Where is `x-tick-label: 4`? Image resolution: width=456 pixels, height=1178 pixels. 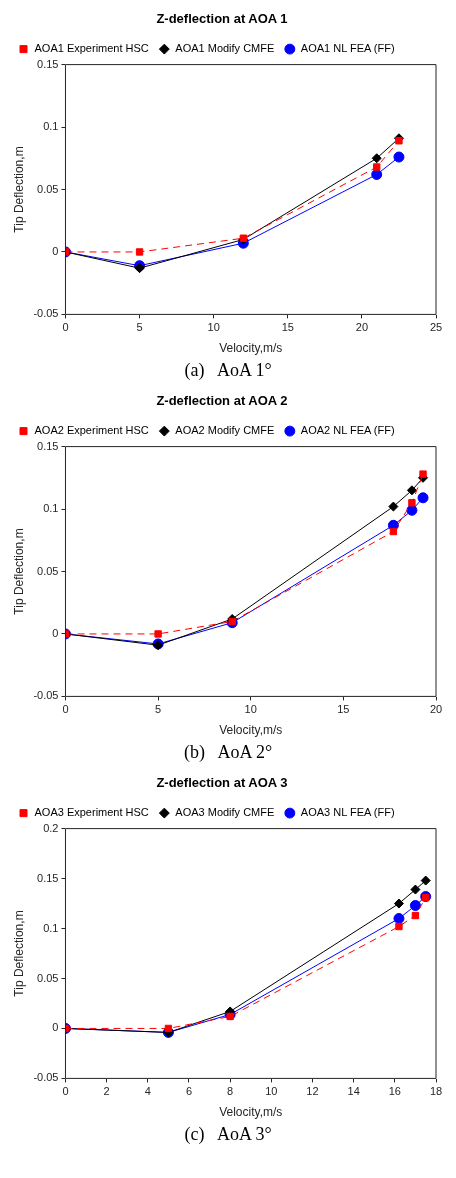
x-tick-label: 4 is located at coordinates (147, 1091).